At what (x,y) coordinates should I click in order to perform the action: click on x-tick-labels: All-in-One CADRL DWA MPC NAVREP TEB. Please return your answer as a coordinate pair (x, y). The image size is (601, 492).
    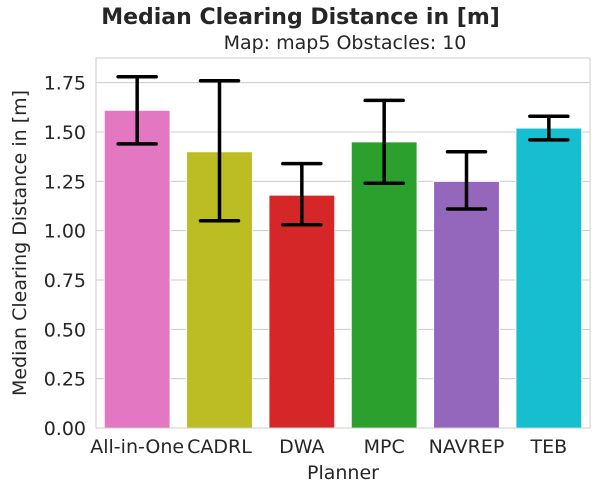
    Looking at the image, I should click on (328, 447).